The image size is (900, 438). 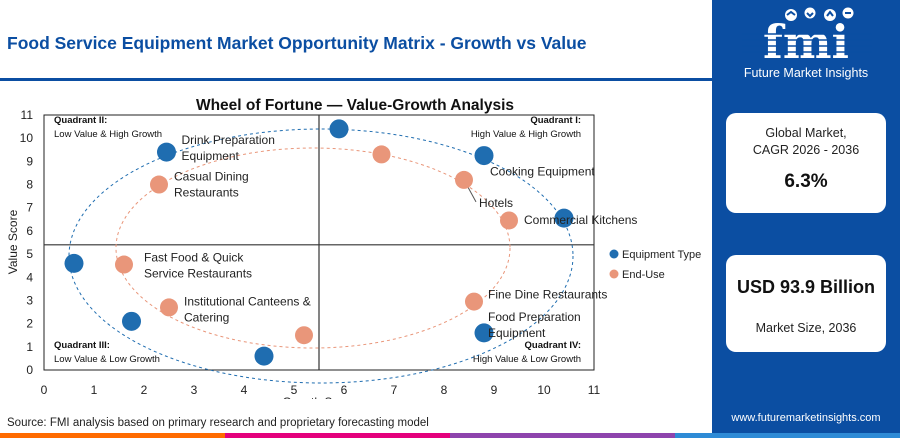 I want to click on point-label: Casual Dining, so click(x=211, y=177).